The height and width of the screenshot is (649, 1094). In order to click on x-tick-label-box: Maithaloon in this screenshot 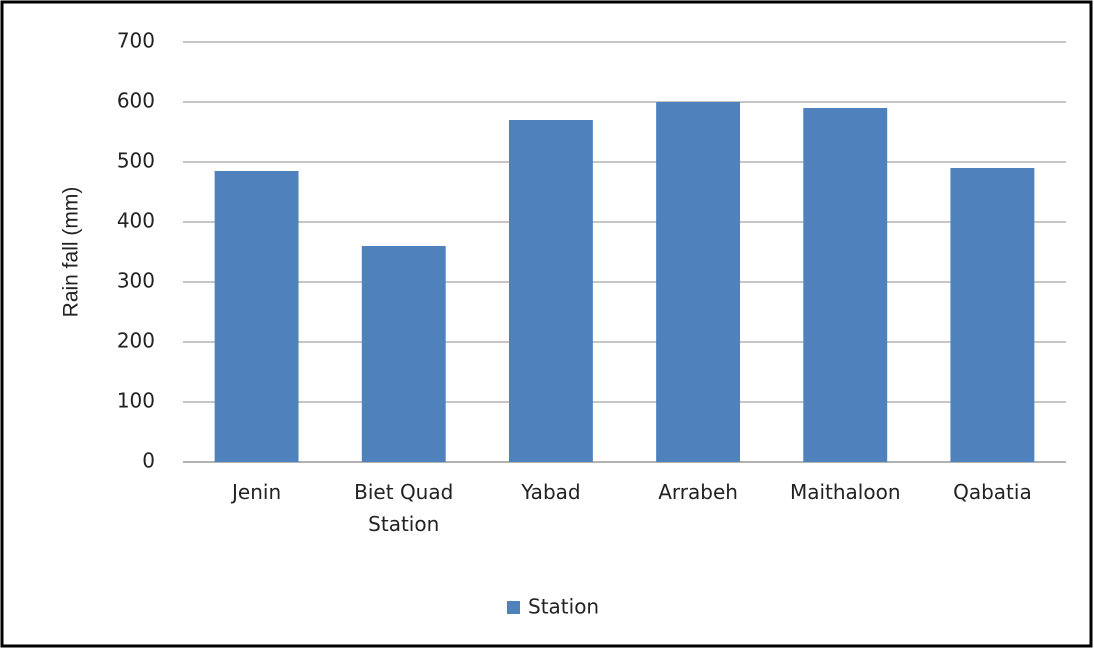, I will do `click(845, 492)`.